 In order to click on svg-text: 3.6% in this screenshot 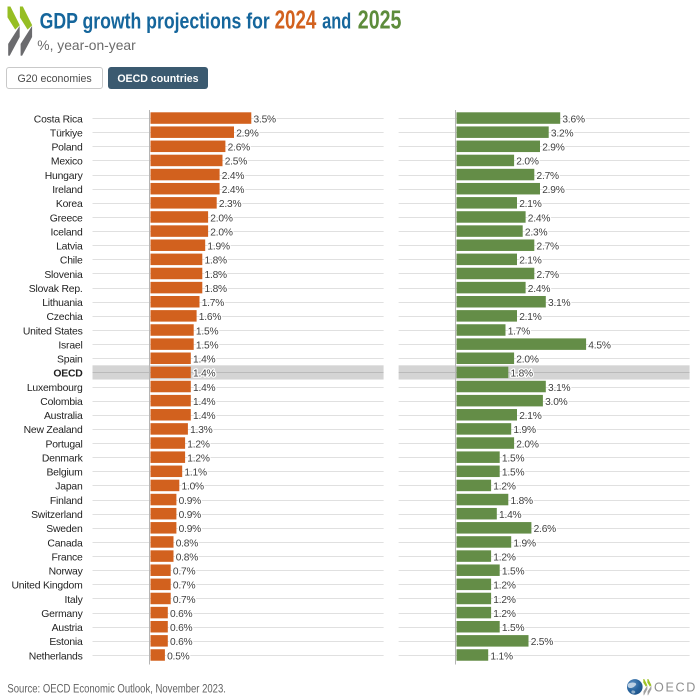, I will do `click(573, 119)`.